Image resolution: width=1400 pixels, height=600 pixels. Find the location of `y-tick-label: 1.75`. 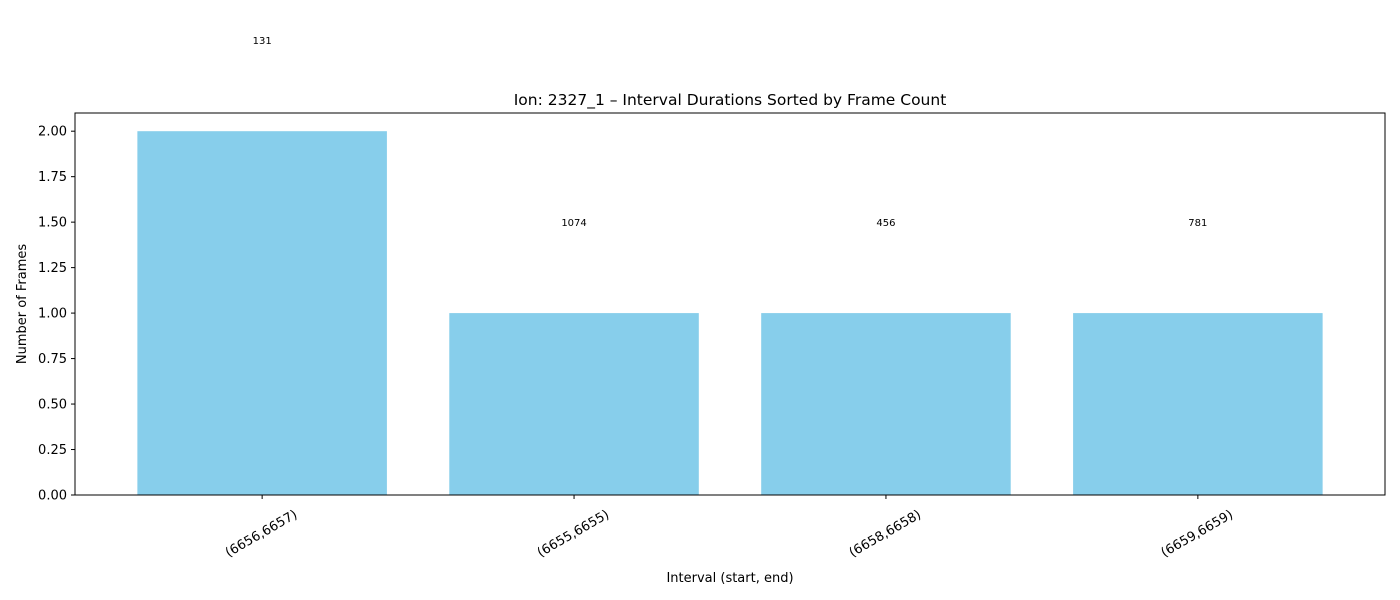

y-tick-label: 1.75 is located at coordinates (52, 177).